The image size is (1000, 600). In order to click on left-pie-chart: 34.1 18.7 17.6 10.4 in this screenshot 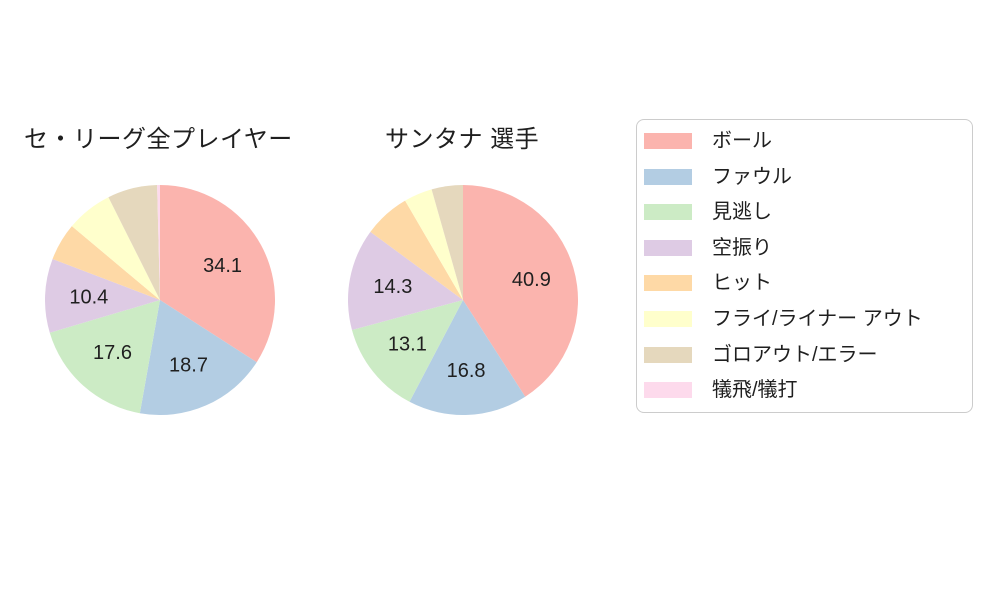, I will do `click(160, 300)`.